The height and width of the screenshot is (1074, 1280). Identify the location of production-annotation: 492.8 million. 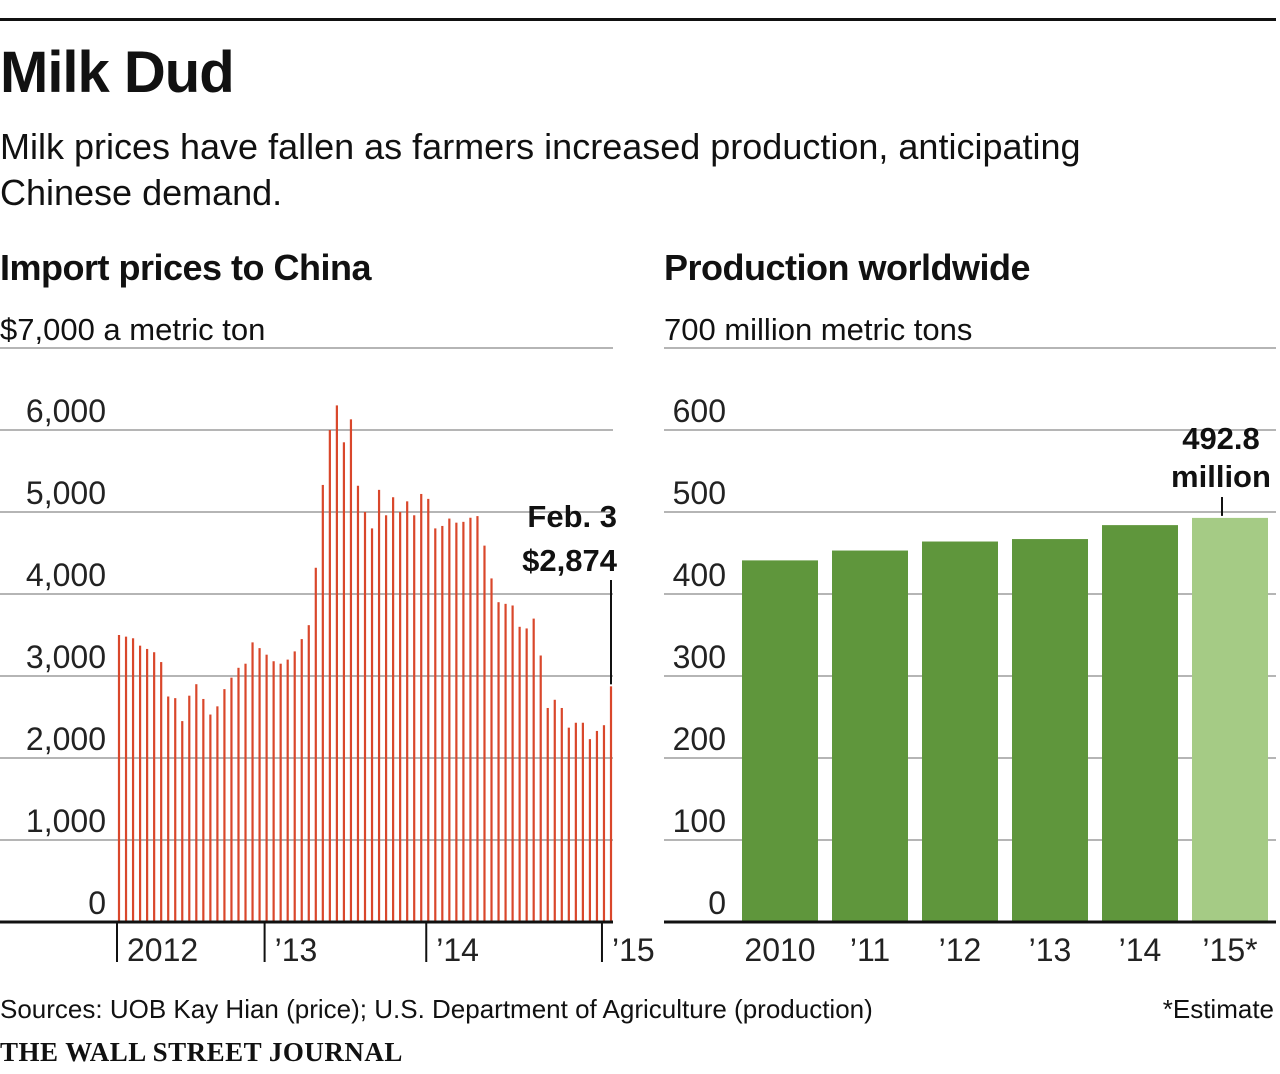
(1221, 468).